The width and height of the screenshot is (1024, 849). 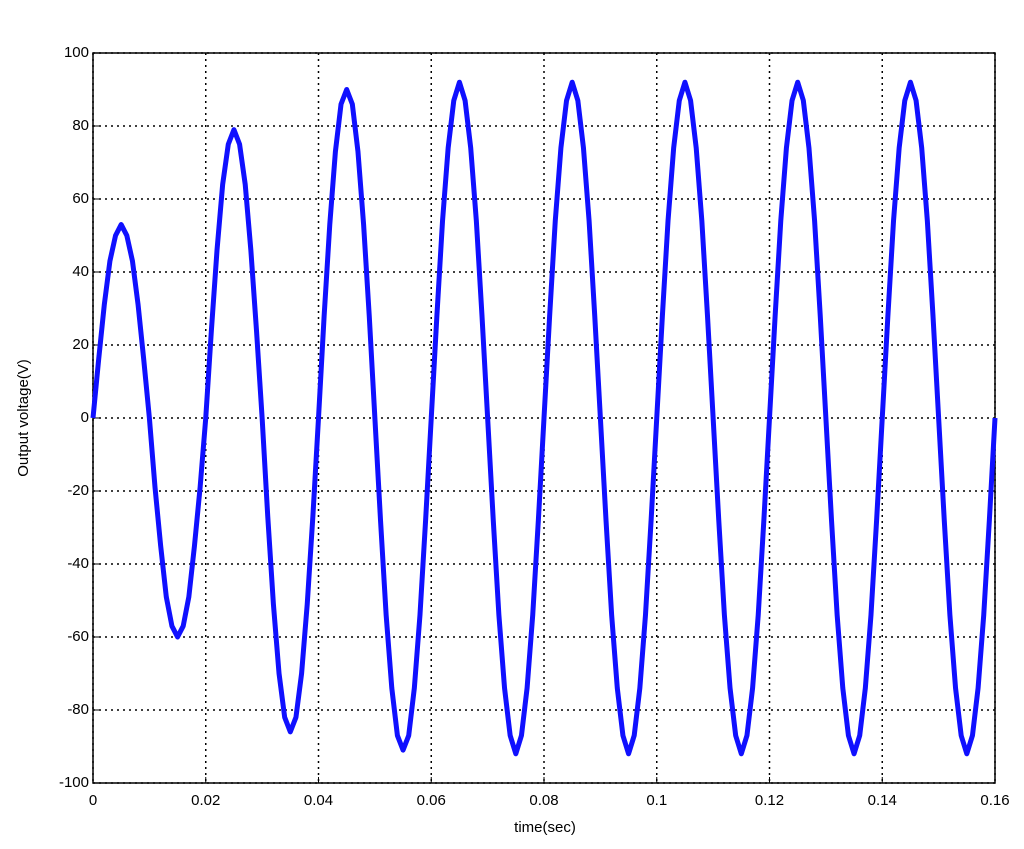 I want to click on y-tick-label: 20, so click(x=80, y=344).